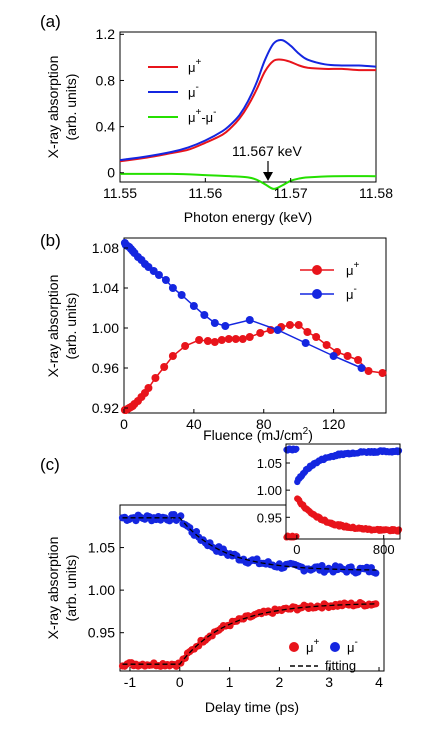 Image resolution: width=436 pixels, height=740 pixels. What do you see at coordinates (352, 646) in the screenshot?
I see `legend-c-label-mu-minus: μ-` at bounding box center [352, 646].